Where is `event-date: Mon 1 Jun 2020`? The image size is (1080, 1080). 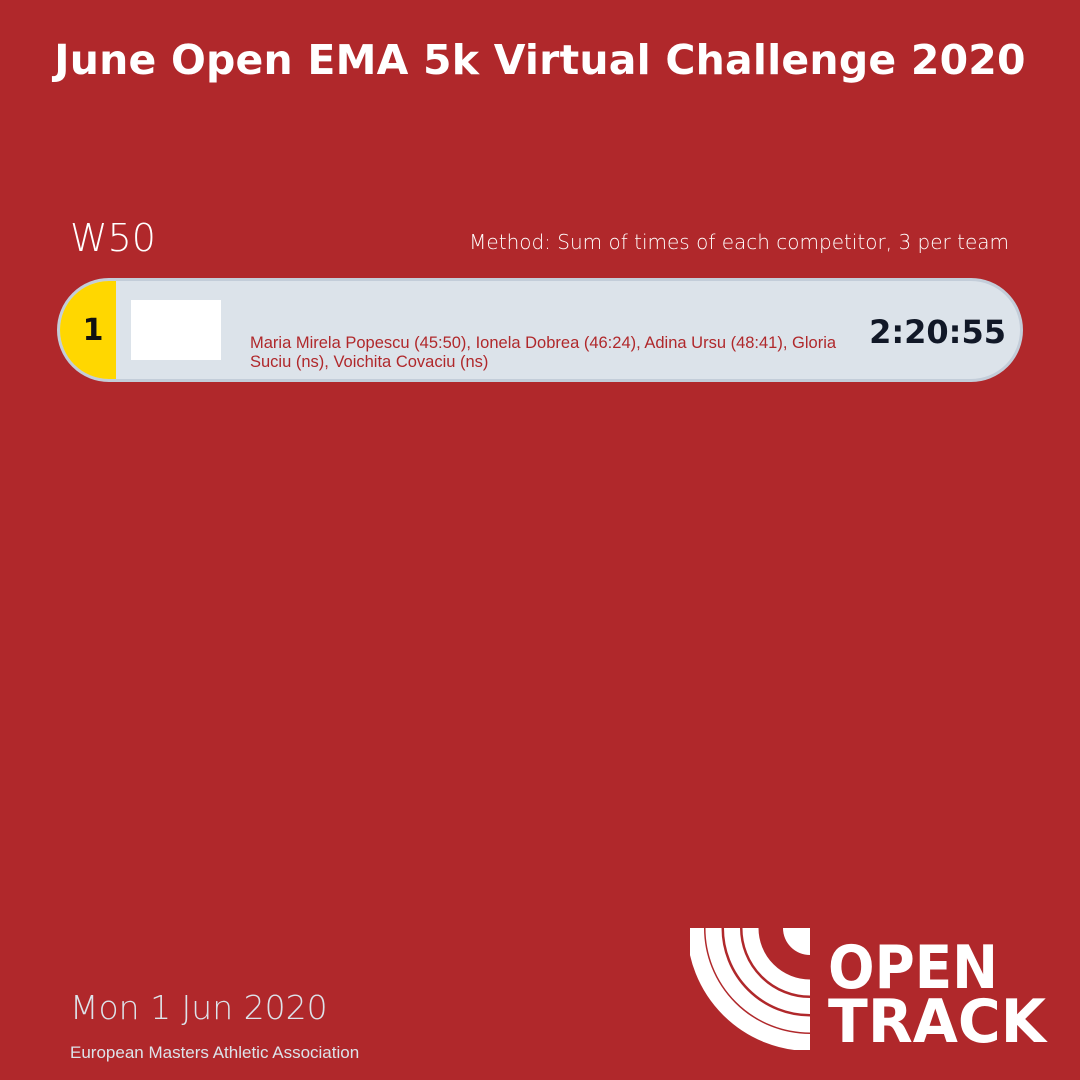
event-date: Mon 1 Jun 2020 is located at coordinates (199, 1007).